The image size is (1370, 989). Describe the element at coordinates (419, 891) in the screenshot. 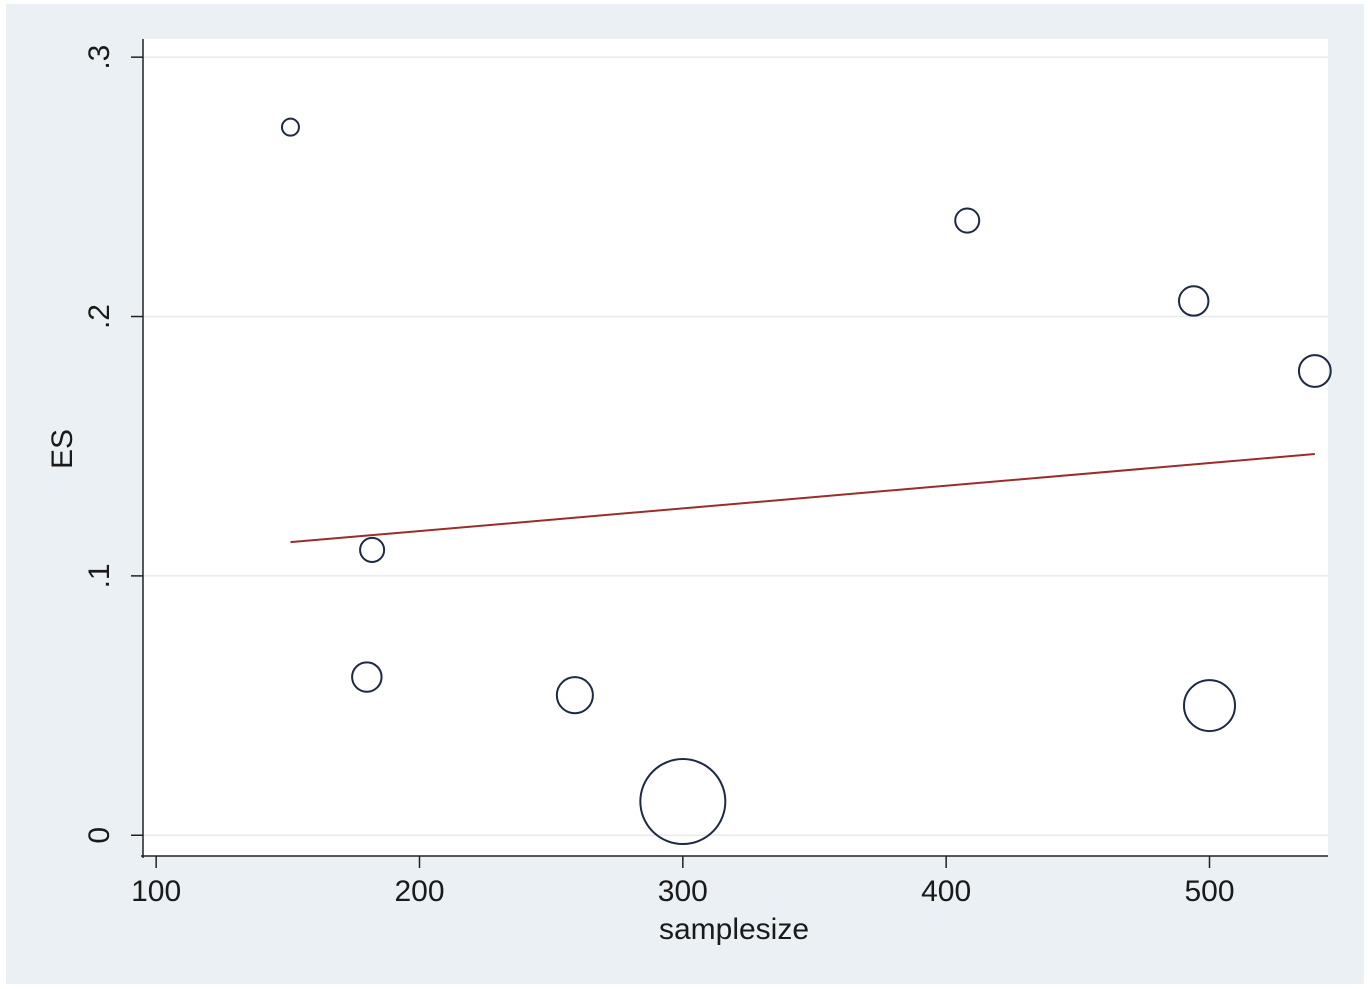

I see `x-tick-label: 200` at that location.